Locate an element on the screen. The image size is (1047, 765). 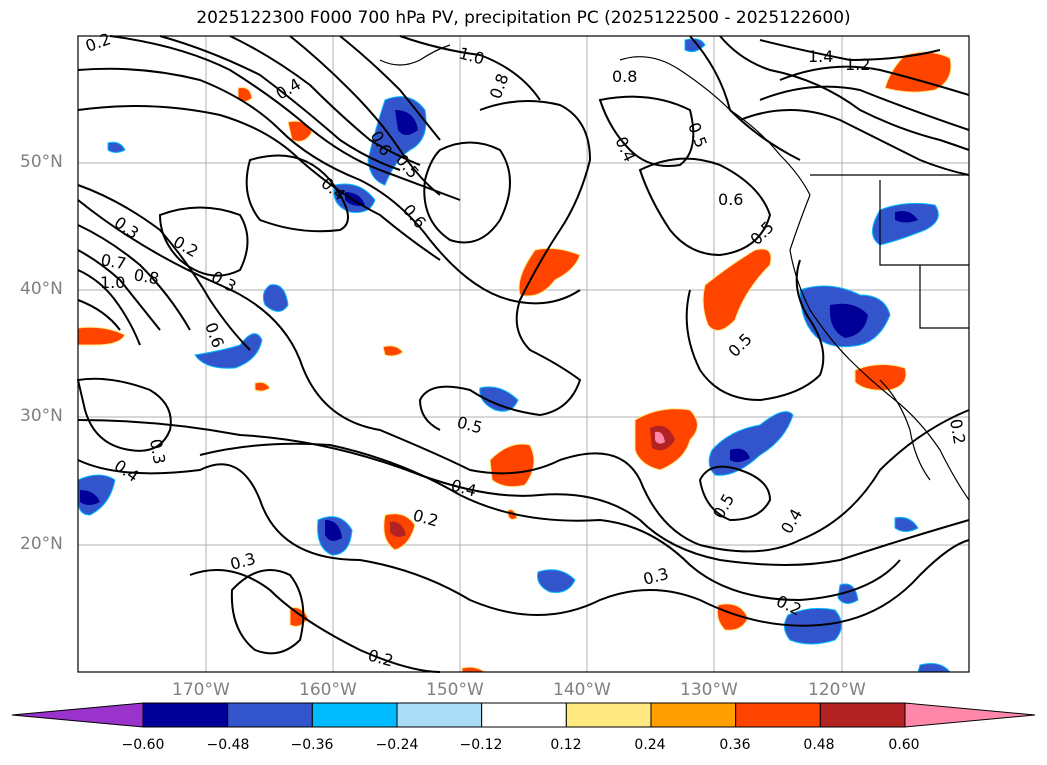
contour-label: 0.7 is located at coordinates (113, 261).